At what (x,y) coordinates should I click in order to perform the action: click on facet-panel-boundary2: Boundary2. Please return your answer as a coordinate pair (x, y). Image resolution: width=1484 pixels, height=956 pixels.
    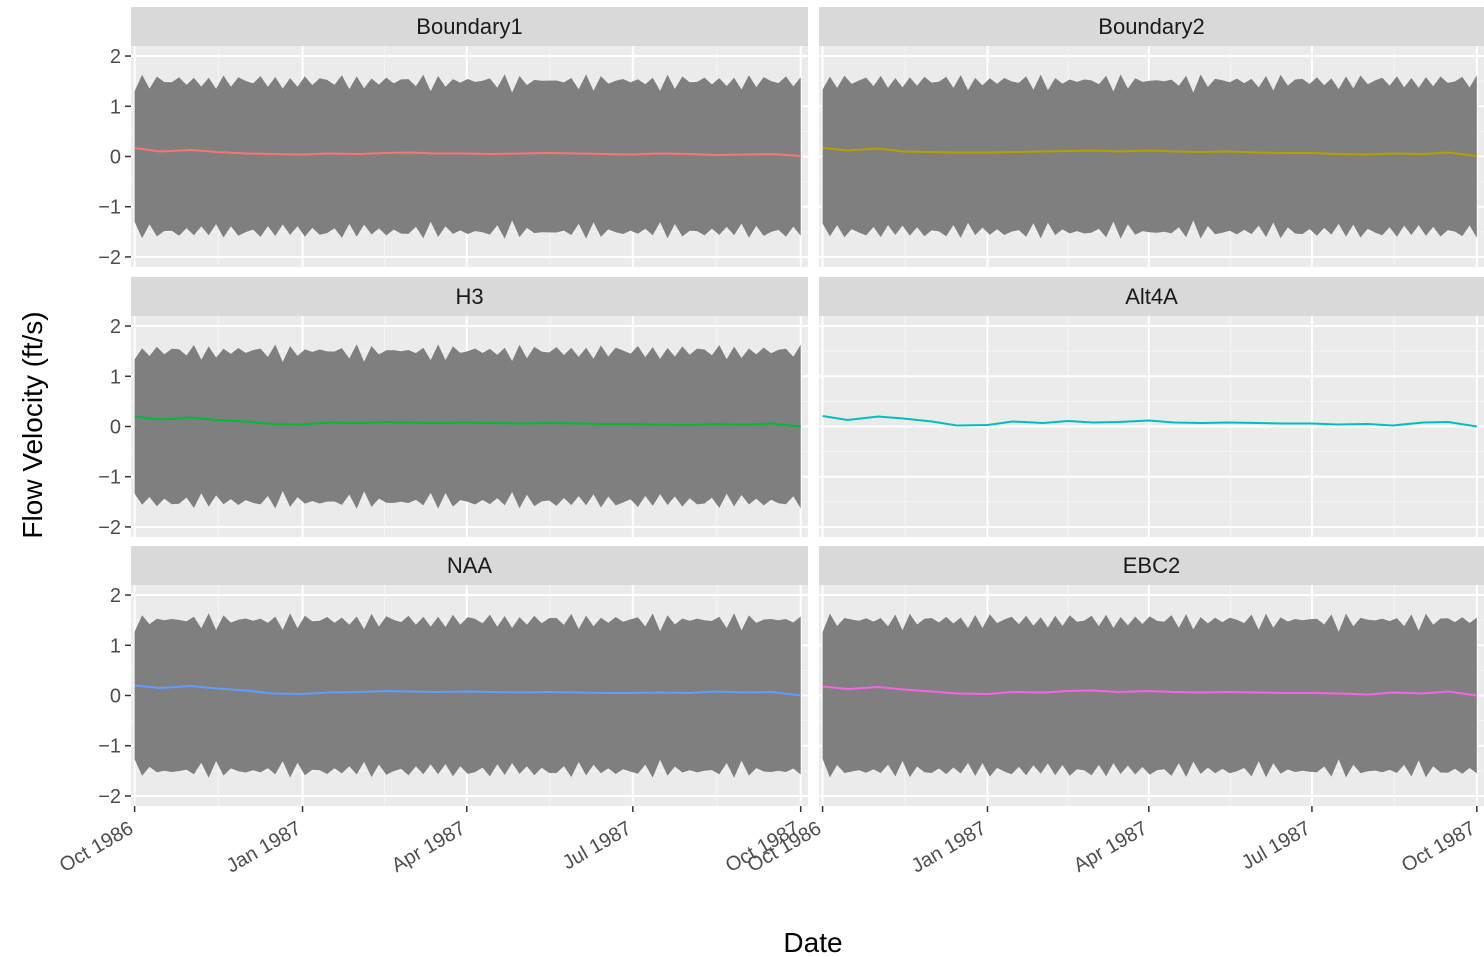
    Looking at the image, I should click on (1151, 137).